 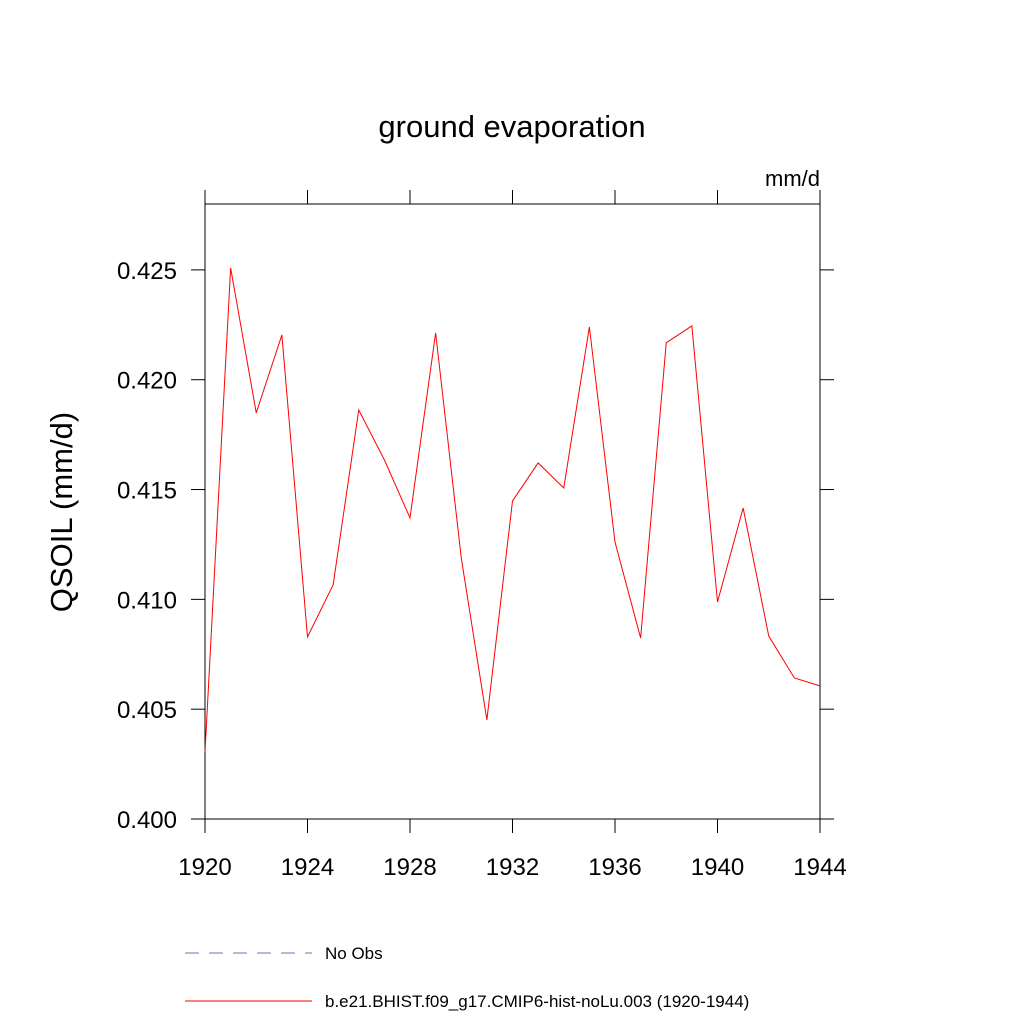 I want to click on x-tick-label: 1928, so click(x=409, y=867).